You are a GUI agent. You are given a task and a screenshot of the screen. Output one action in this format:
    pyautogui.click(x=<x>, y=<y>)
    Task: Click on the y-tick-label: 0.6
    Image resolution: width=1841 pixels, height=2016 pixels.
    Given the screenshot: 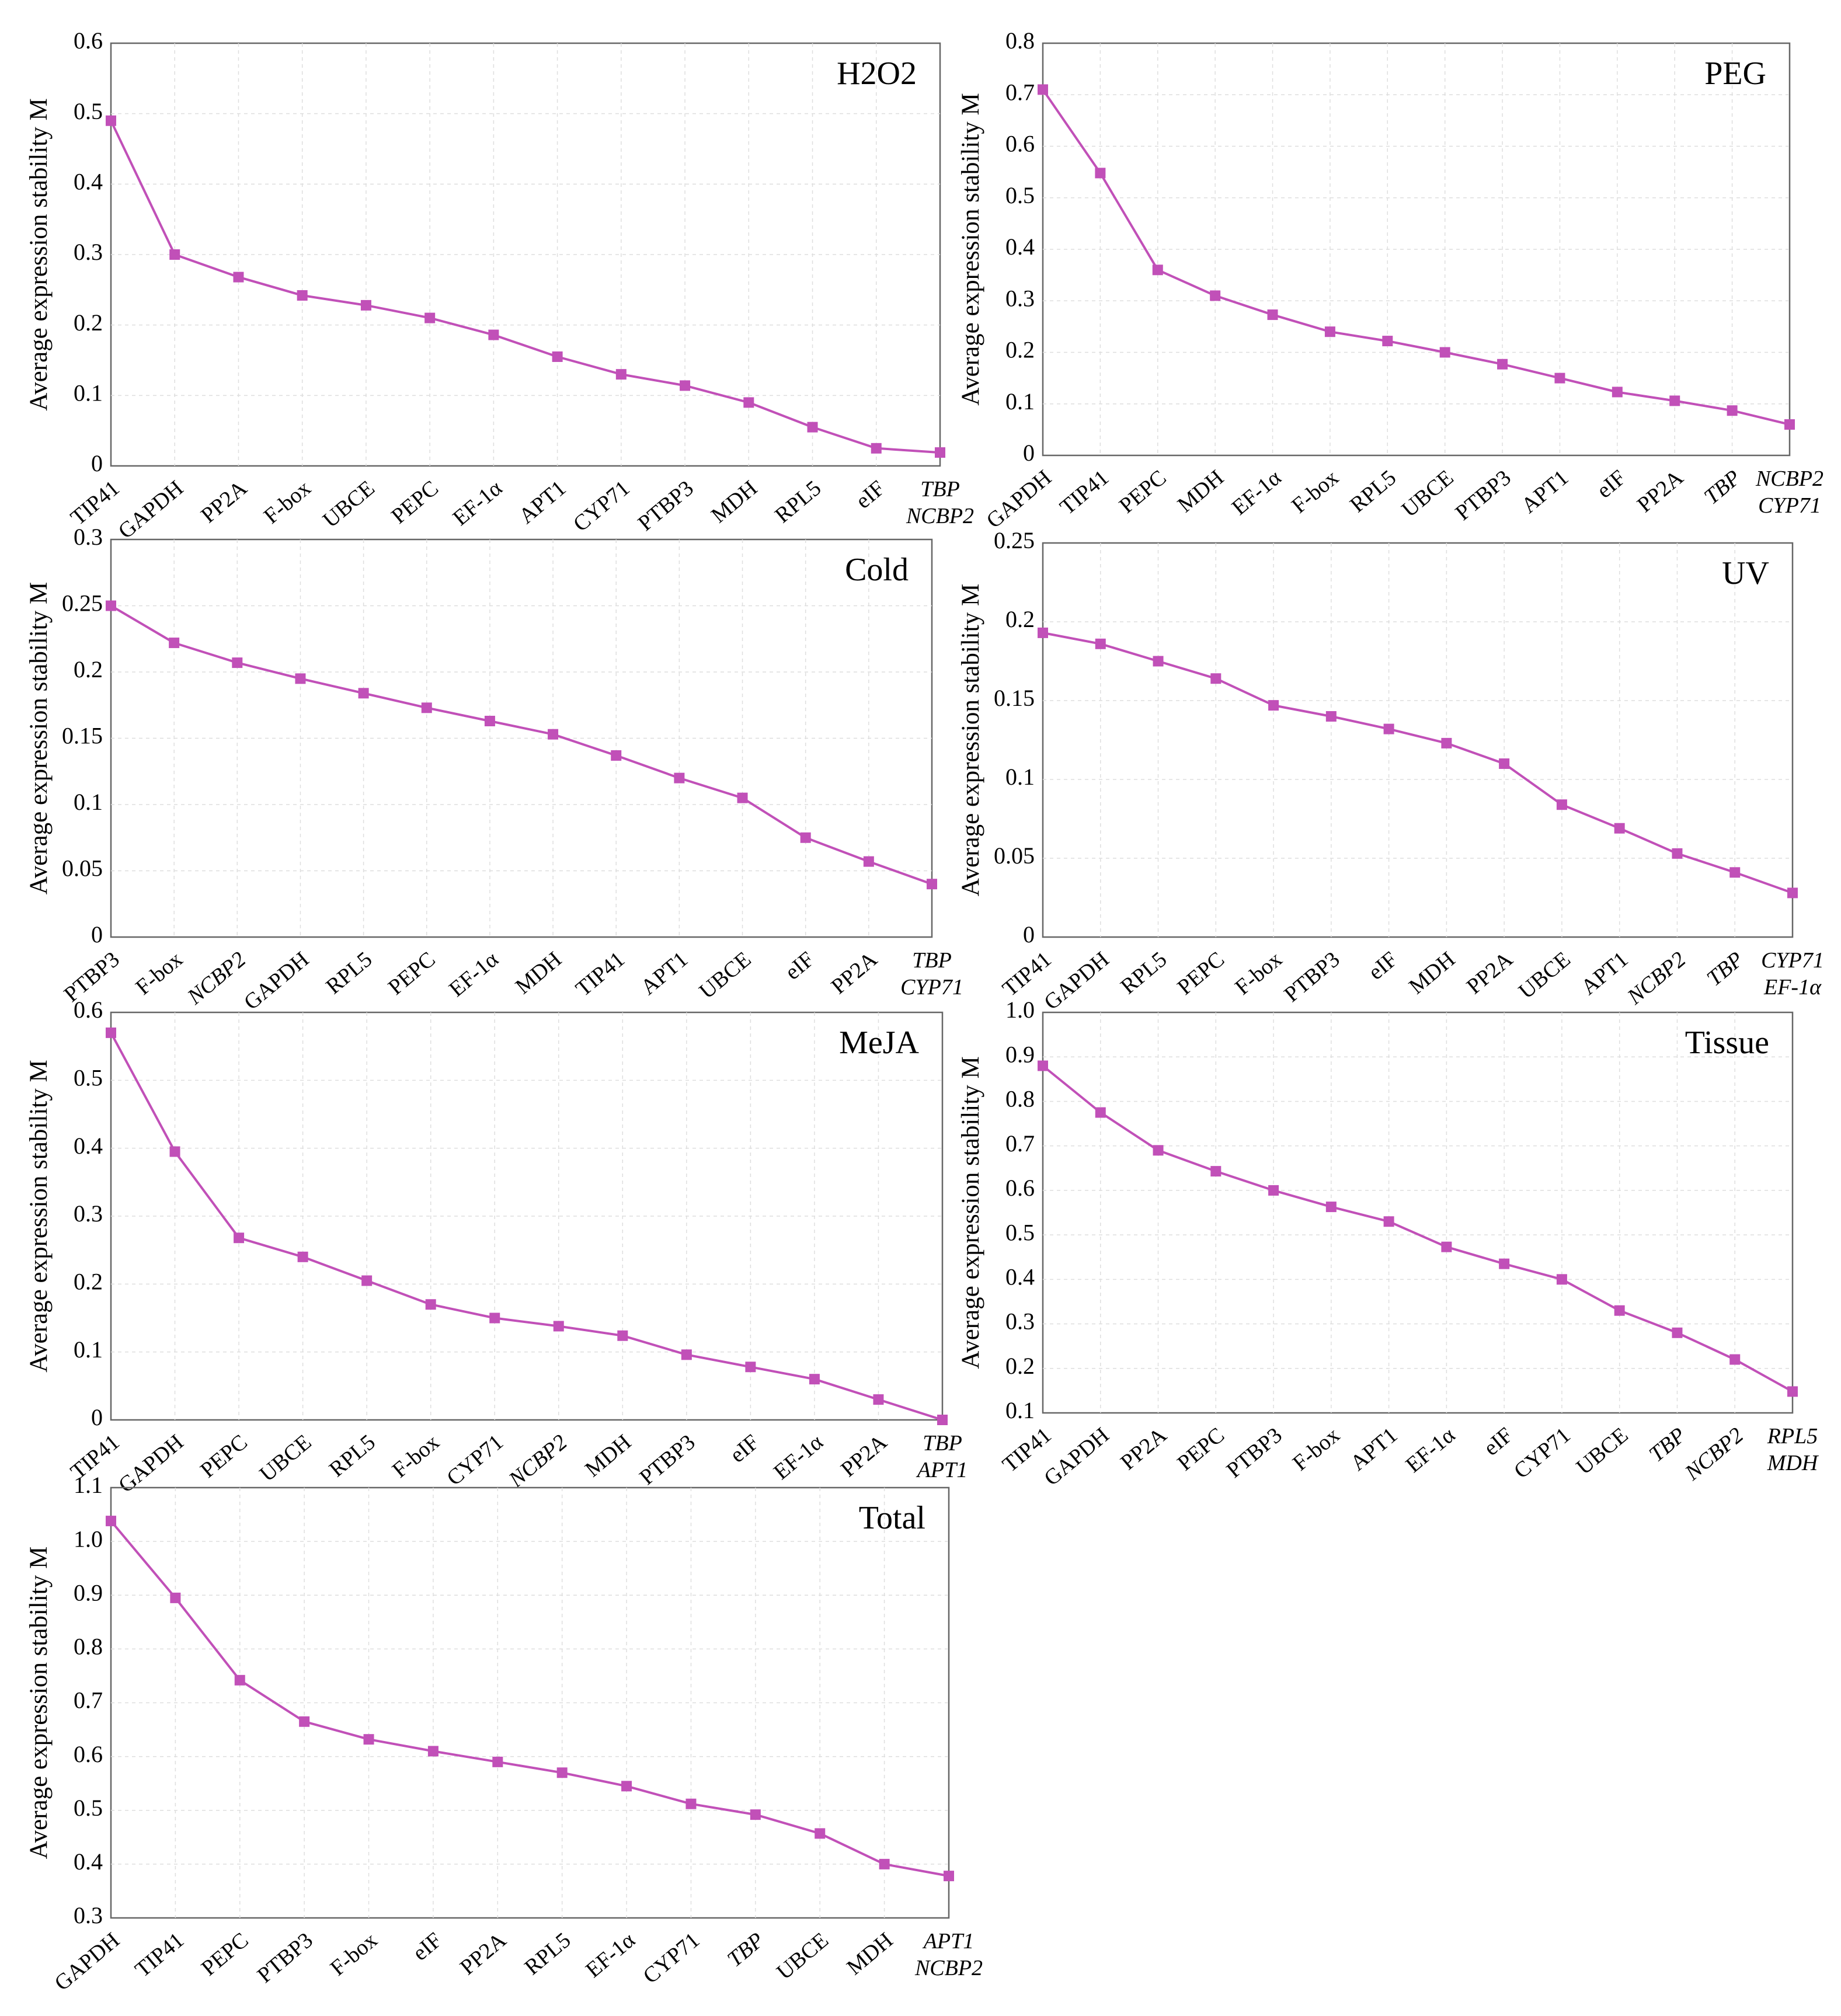 What is the action you would take?
    pyautogui.click(x=1020, y=144)
    